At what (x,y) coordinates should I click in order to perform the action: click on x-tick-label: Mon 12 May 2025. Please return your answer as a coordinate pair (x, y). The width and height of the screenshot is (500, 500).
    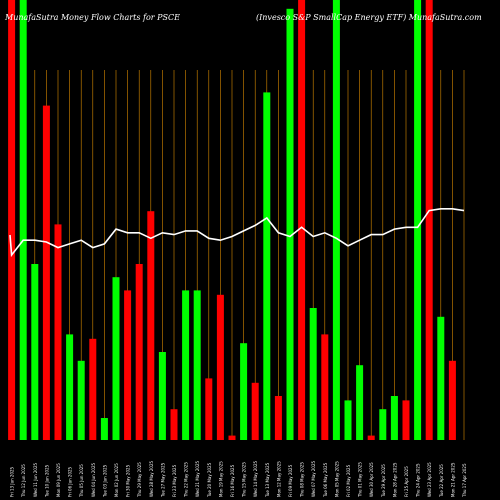
    Looking at the image, I should click on (278, 479).